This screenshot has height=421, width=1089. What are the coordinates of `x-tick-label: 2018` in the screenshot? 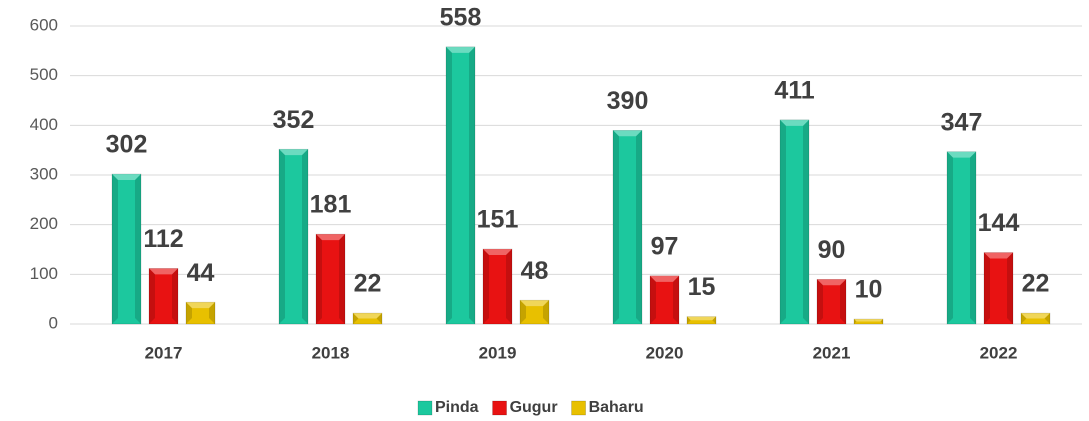 It's located at (331, 352).